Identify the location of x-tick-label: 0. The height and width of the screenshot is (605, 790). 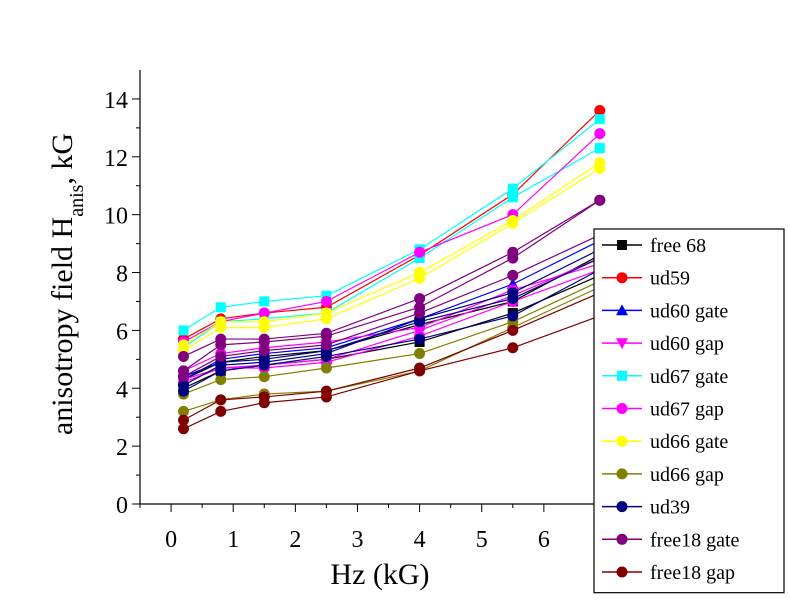
(171, 540).